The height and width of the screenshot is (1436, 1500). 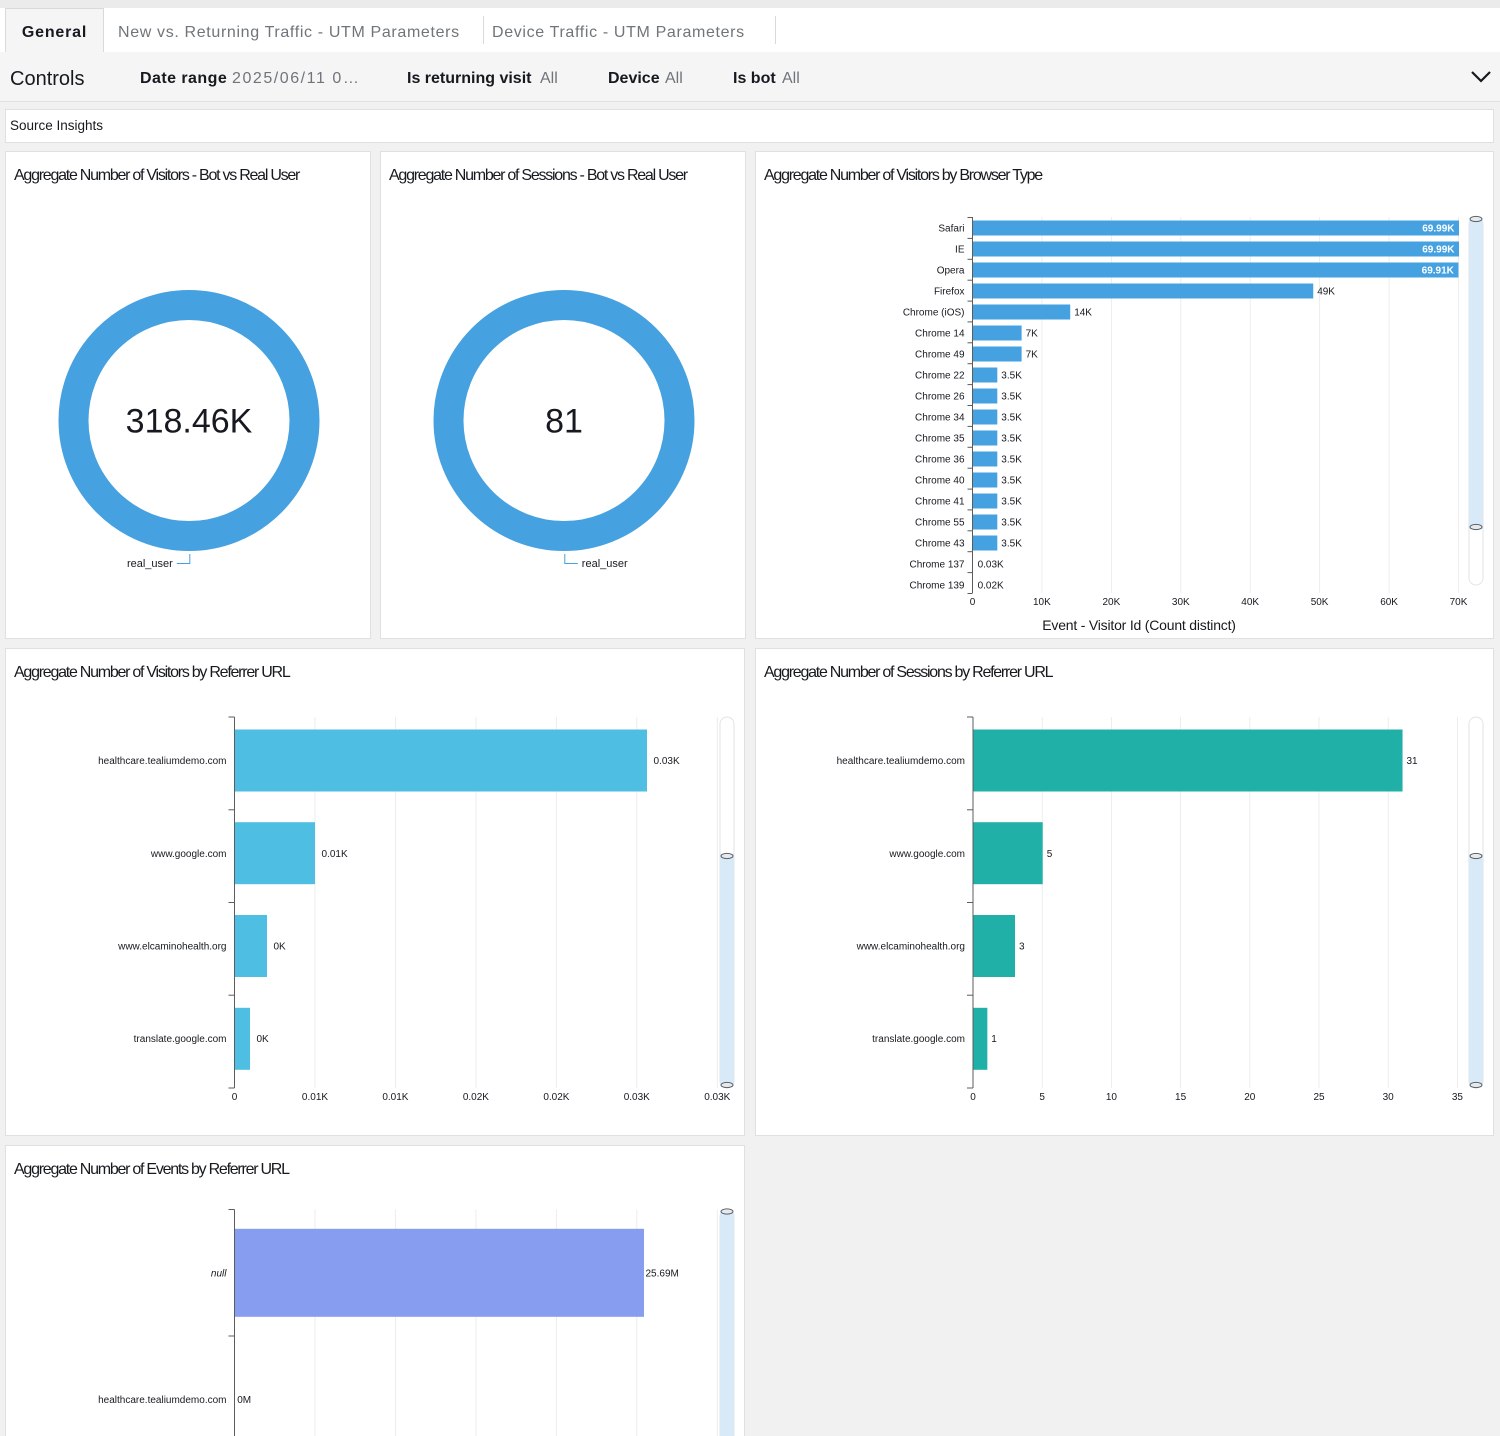 What do you see at coordinates (940, 481) in the screenshot?
I see `svg-text: Chrome 40` at bounding box center [940, 481].